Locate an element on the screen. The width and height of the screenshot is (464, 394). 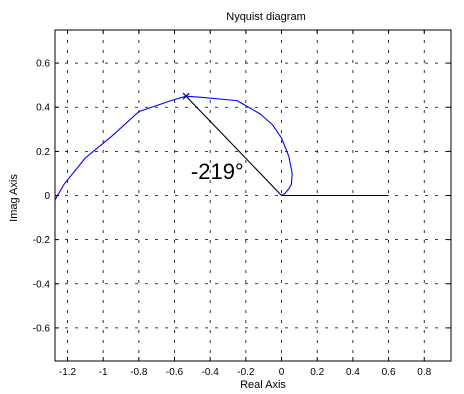
x-tick-label: -0.2 is located at coordinates (246, 372).